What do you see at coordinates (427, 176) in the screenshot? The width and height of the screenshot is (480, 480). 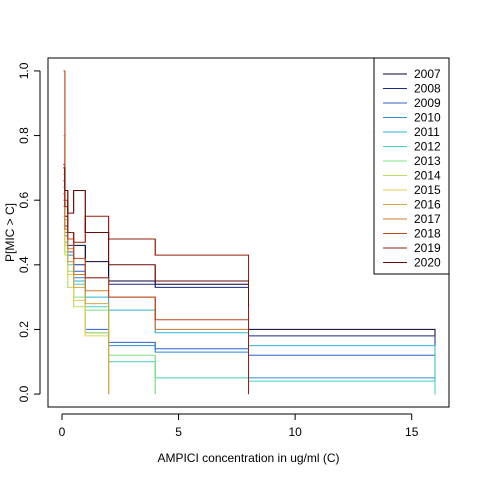 I see `legend-label-2014: 2014` at bounding box center [427, 176].